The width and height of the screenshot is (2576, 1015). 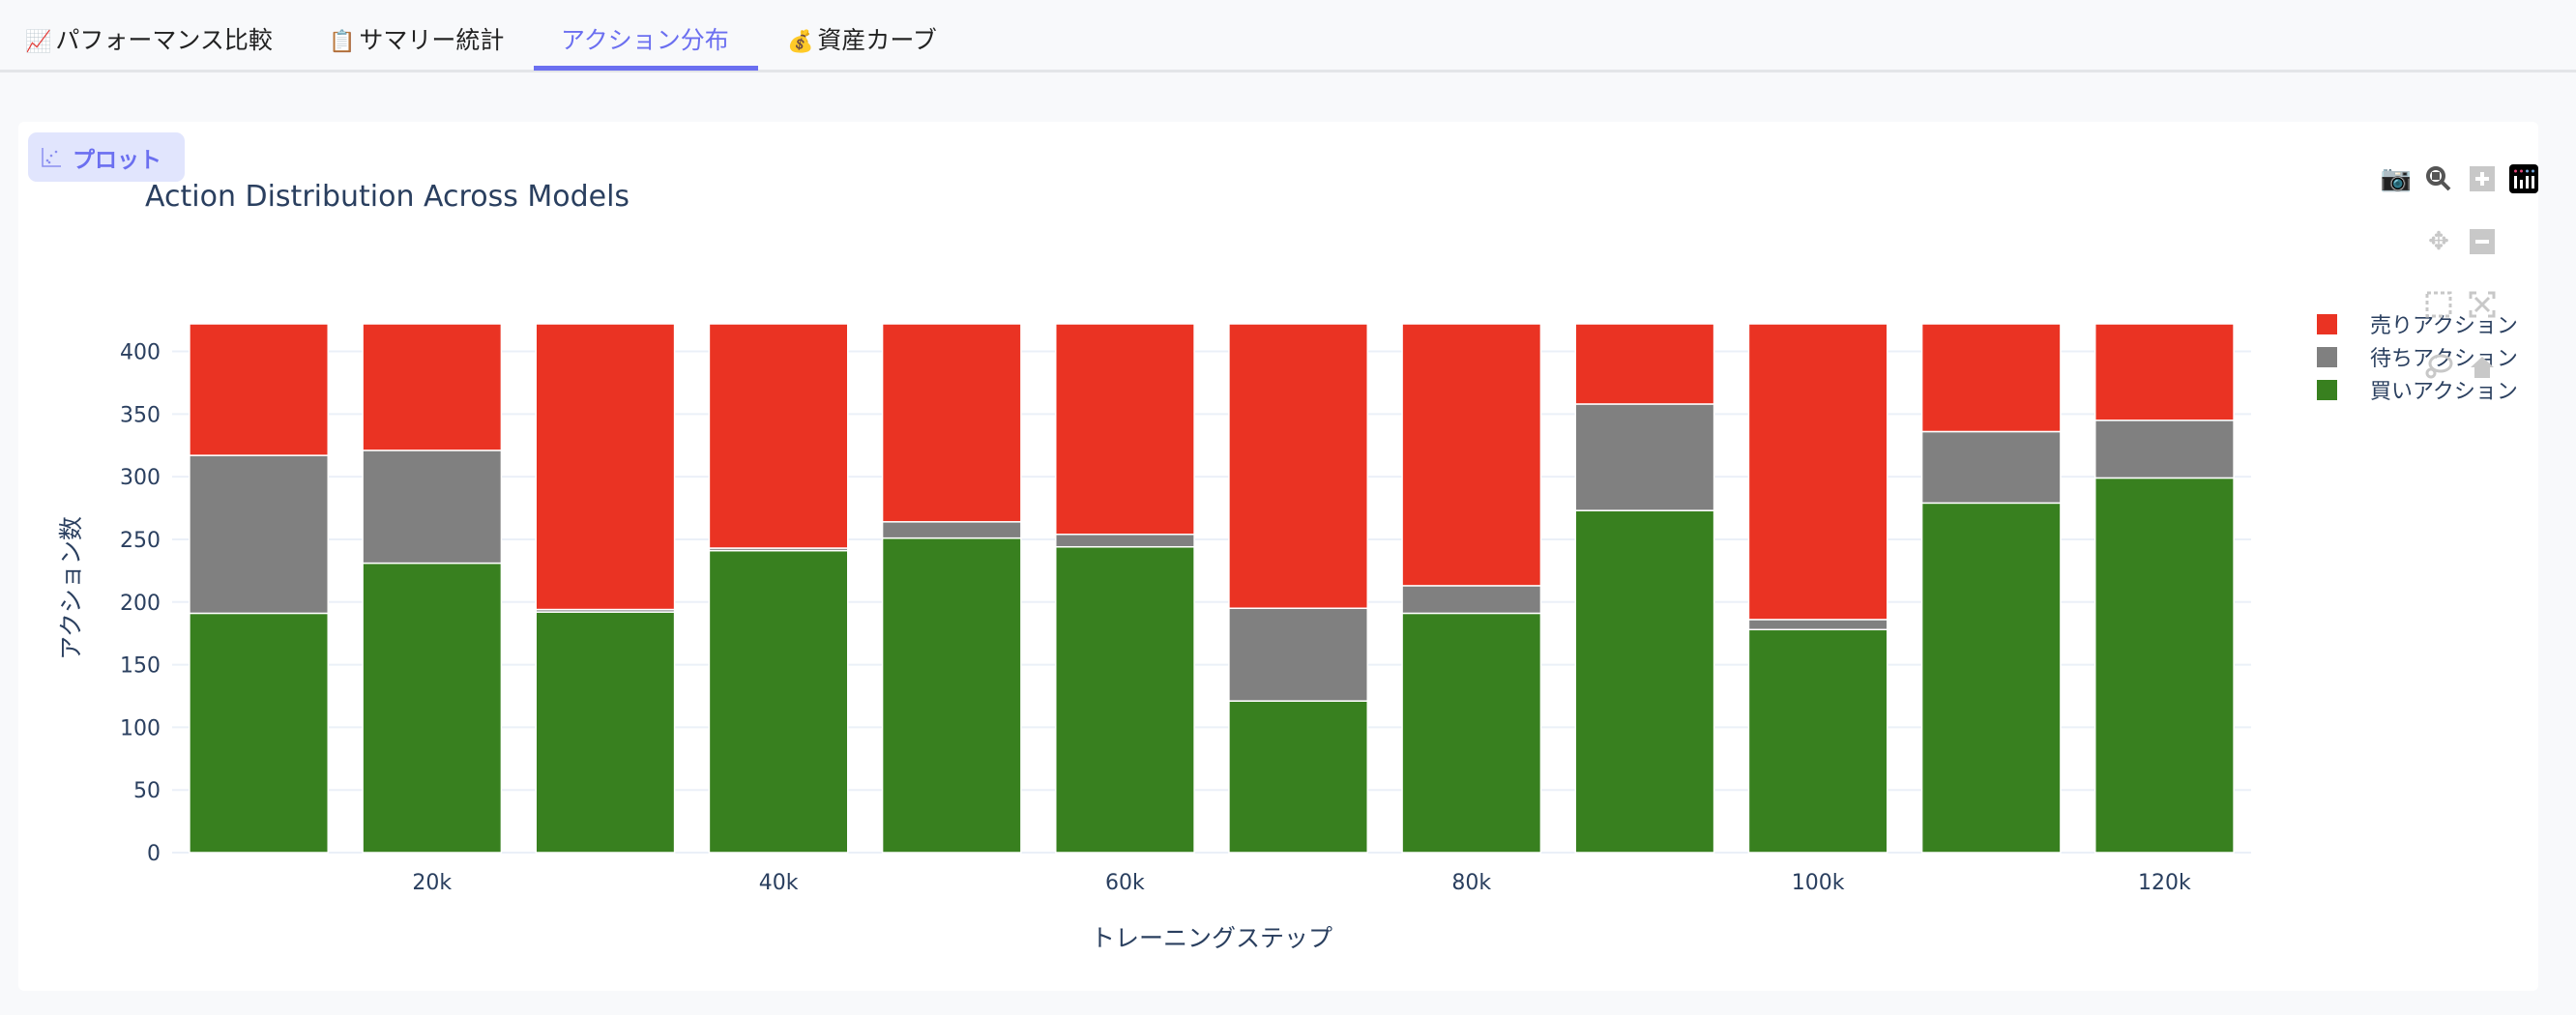 What do you see at coordinates (432, 883) in the screenshot?
I see `x-tick-label: 20k` at bounding box center [432, 883].